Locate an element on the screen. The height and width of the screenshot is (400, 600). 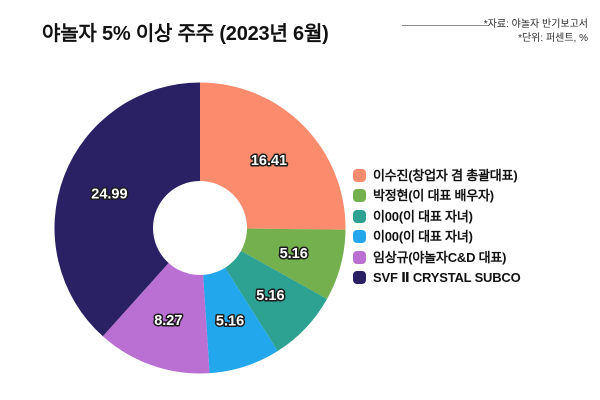
legend-item: 임상규(야놀자C&D 대표) is located at coordinates (437, 257).